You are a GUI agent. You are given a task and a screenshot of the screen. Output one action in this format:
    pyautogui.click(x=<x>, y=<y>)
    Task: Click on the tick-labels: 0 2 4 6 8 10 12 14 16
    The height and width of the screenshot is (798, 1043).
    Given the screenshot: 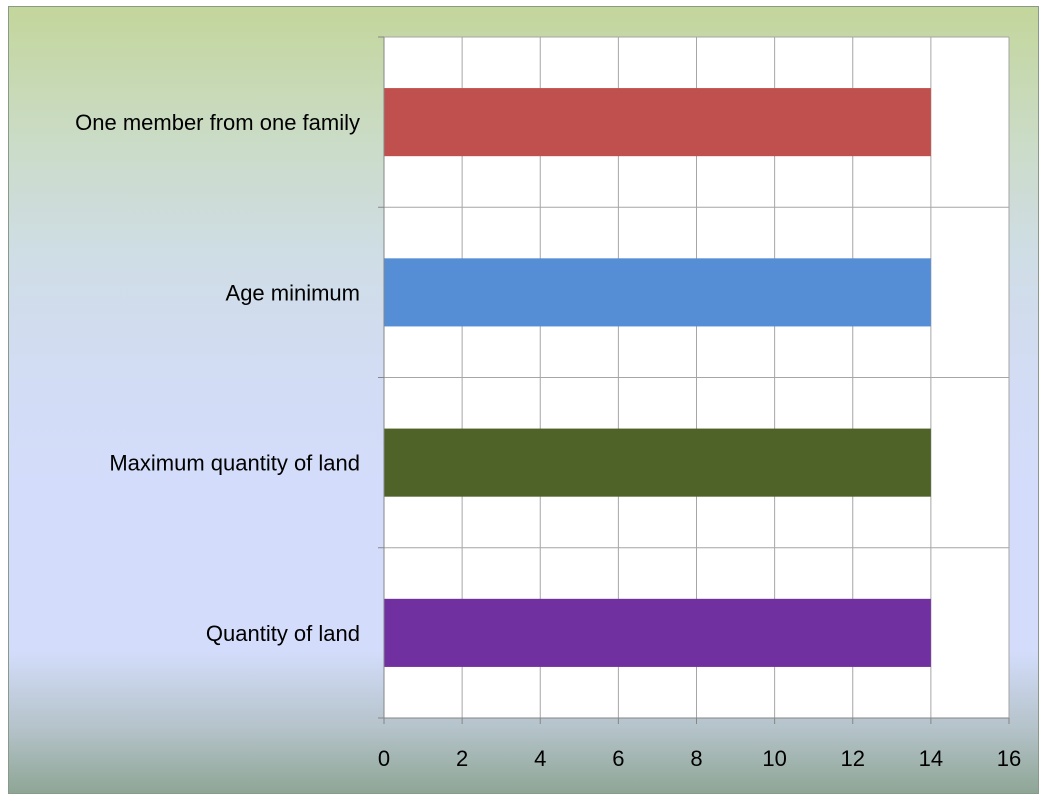 What is the action you would take?
    pyautogui.click(x=699, y=758)
    